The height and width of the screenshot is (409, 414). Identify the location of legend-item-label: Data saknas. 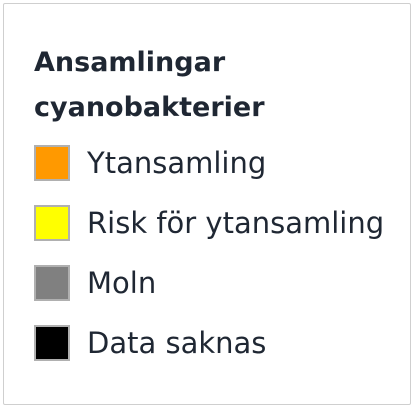
(177, 343).